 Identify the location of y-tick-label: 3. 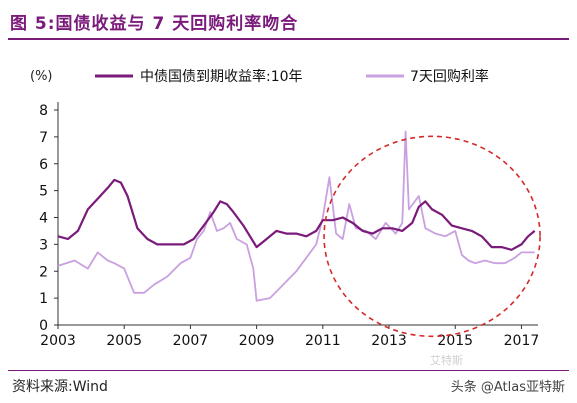
(43, 245).